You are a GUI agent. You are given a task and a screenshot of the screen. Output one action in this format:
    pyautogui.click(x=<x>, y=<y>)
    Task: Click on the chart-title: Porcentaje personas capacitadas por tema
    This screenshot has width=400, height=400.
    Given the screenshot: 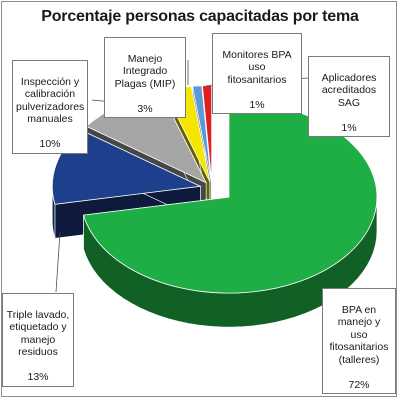 What is the action you would take?
    pyautogui.click(x=200, y=16)
    